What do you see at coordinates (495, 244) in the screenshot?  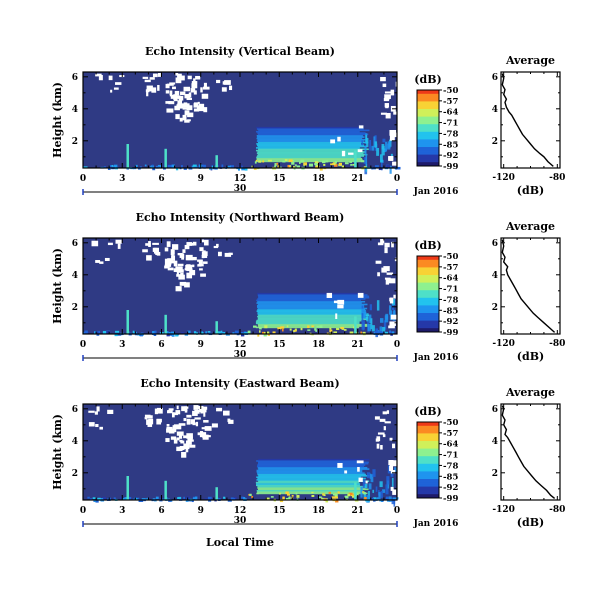 I see `average-y-tick-label: 6` at bounding box center [495, 244].